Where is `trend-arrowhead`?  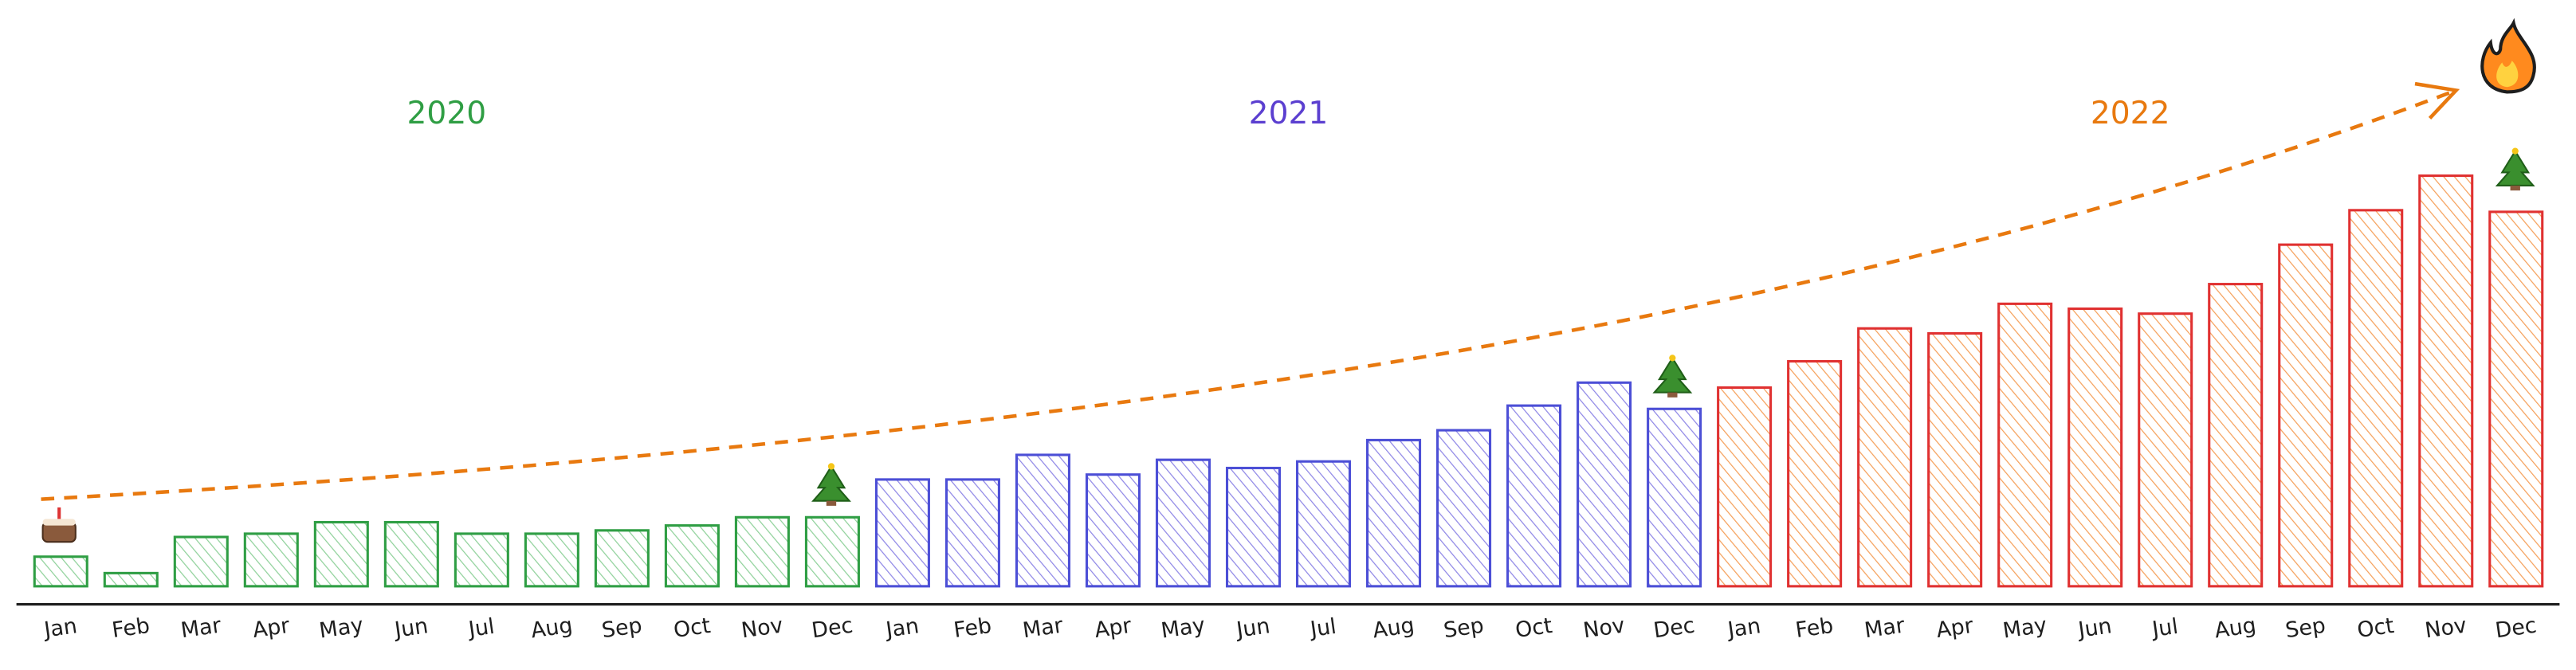
trend-arrowhead is located at coordinates (2437, 100).